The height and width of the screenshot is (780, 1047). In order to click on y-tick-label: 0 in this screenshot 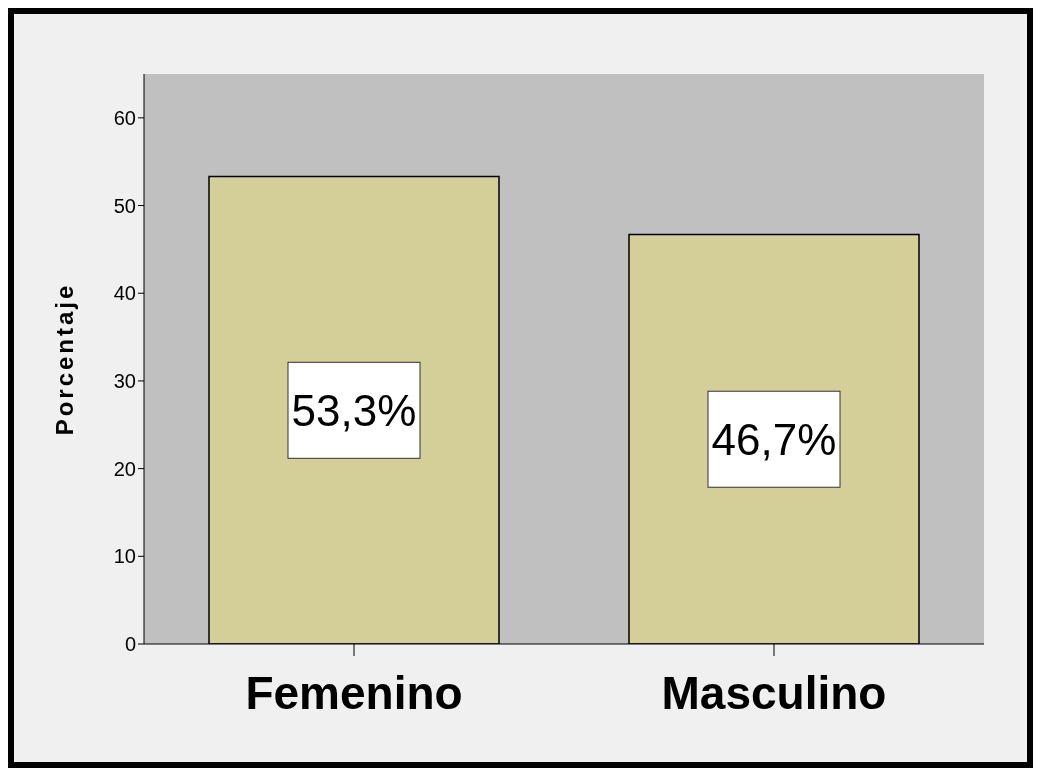, I will do `click(130, 644)`.